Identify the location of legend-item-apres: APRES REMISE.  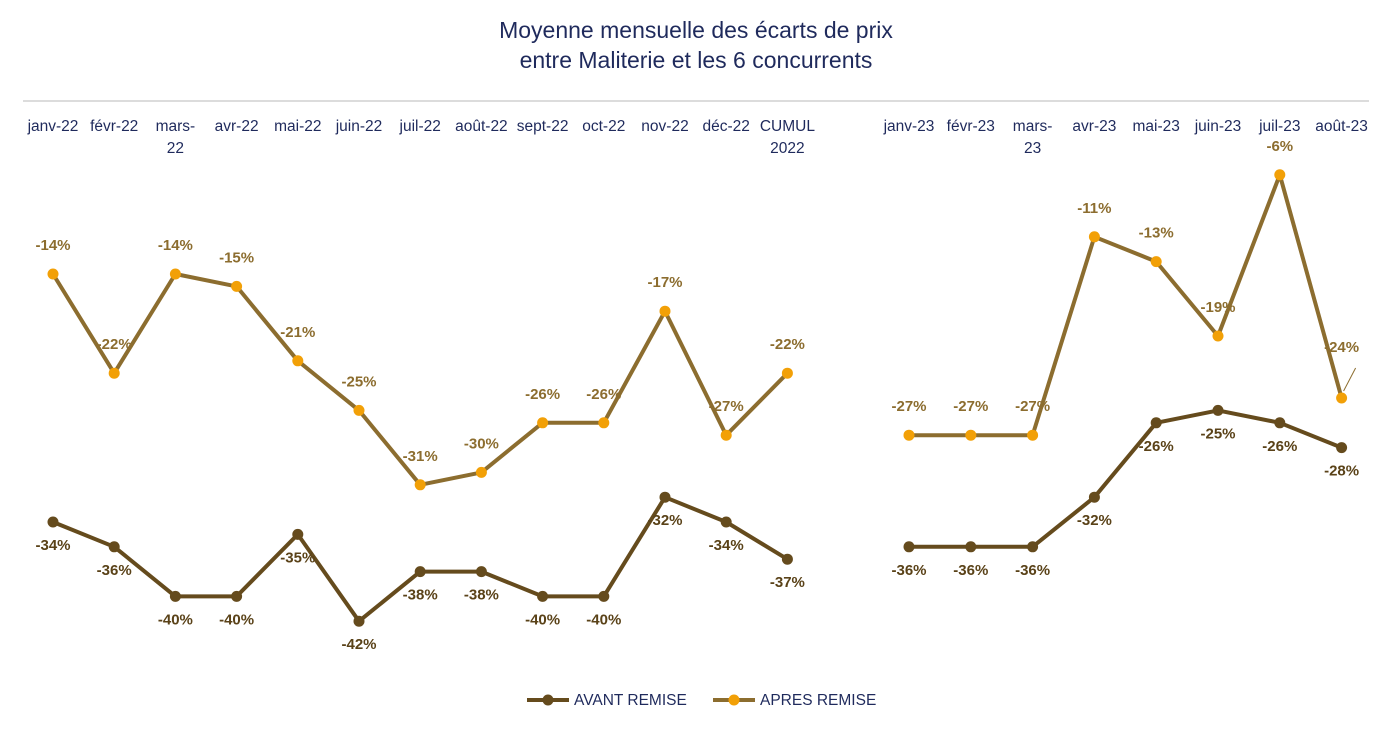
(794, 700).